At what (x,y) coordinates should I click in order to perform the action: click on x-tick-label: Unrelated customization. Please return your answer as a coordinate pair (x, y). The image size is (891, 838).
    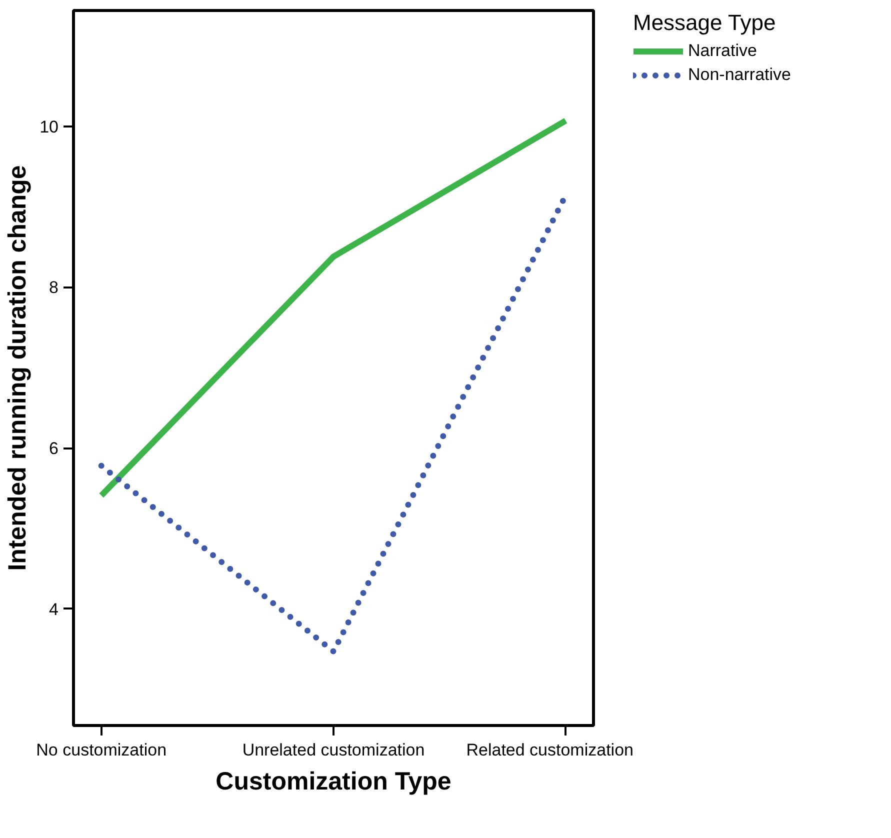
    Looking at the image, I should click on (333, 750).